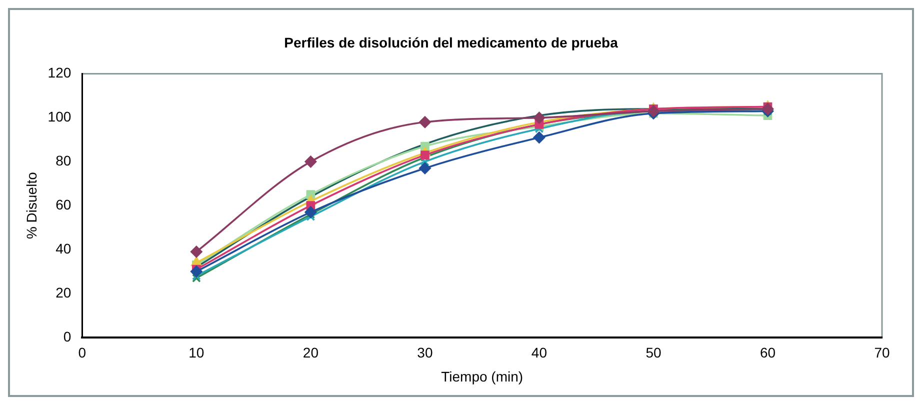 Image resolution: width=922 pixels, height=405 pixels. What do you see at coordinates (654, 352) in the screenshot?
I see `x-tick-label: 50` at bounding box center [654, 352].